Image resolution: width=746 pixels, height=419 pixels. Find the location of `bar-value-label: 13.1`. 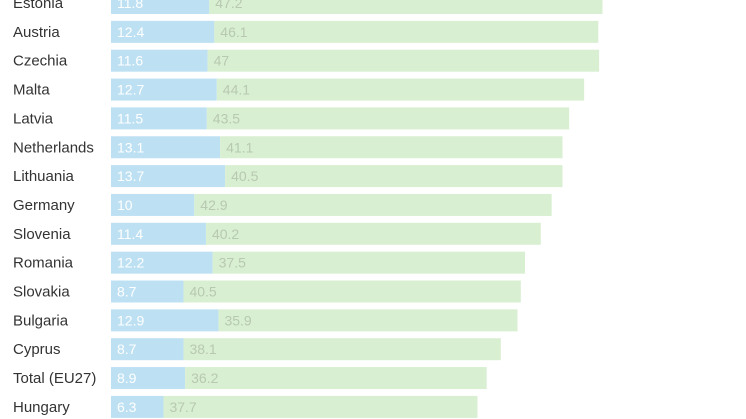

bar-value-label: 13.1 is located at coordinates (130, 147).